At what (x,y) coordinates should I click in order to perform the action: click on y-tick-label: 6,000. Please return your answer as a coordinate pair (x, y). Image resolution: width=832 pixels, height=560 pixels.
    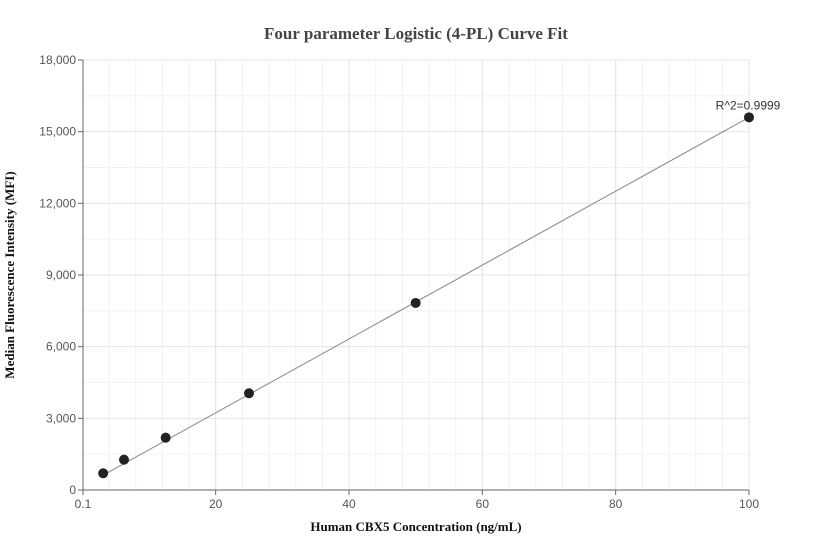
    Looking at the image, I should click on (61, 347).